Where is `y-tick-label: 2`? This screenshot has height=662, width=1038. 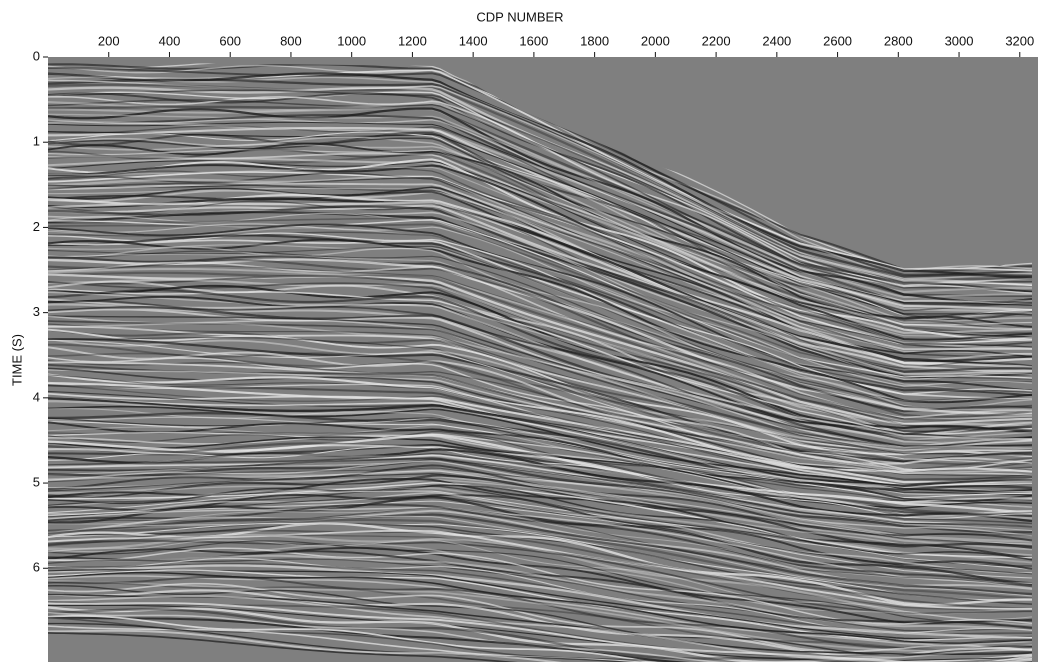 y-tick-label: 2 is located at coordinates (36, 226).